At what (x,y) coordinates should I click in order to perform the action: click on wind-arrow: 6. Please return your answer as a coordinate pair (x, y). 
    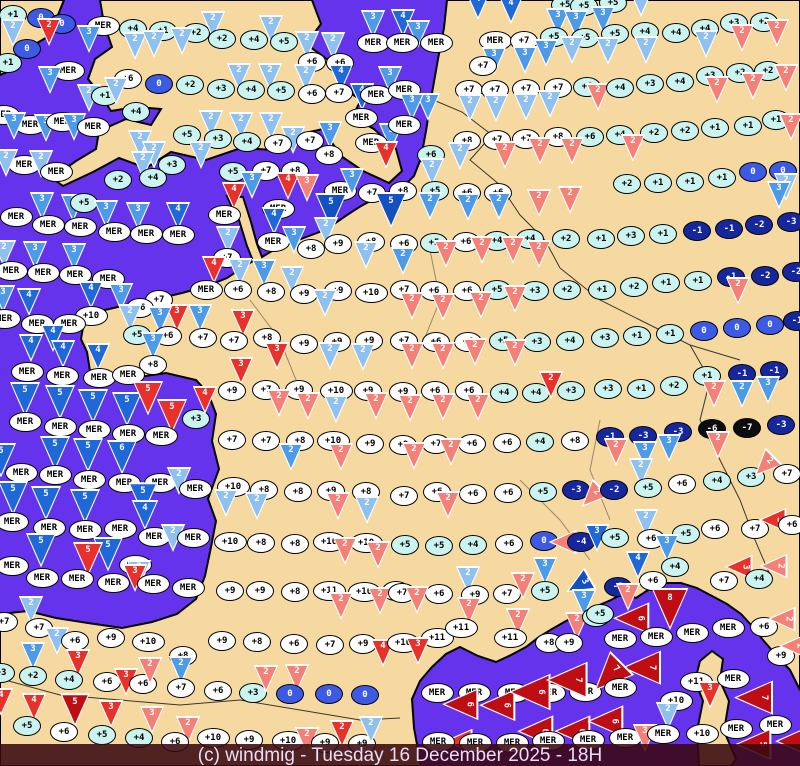
    Looking at the image, I should click on (460, 704).